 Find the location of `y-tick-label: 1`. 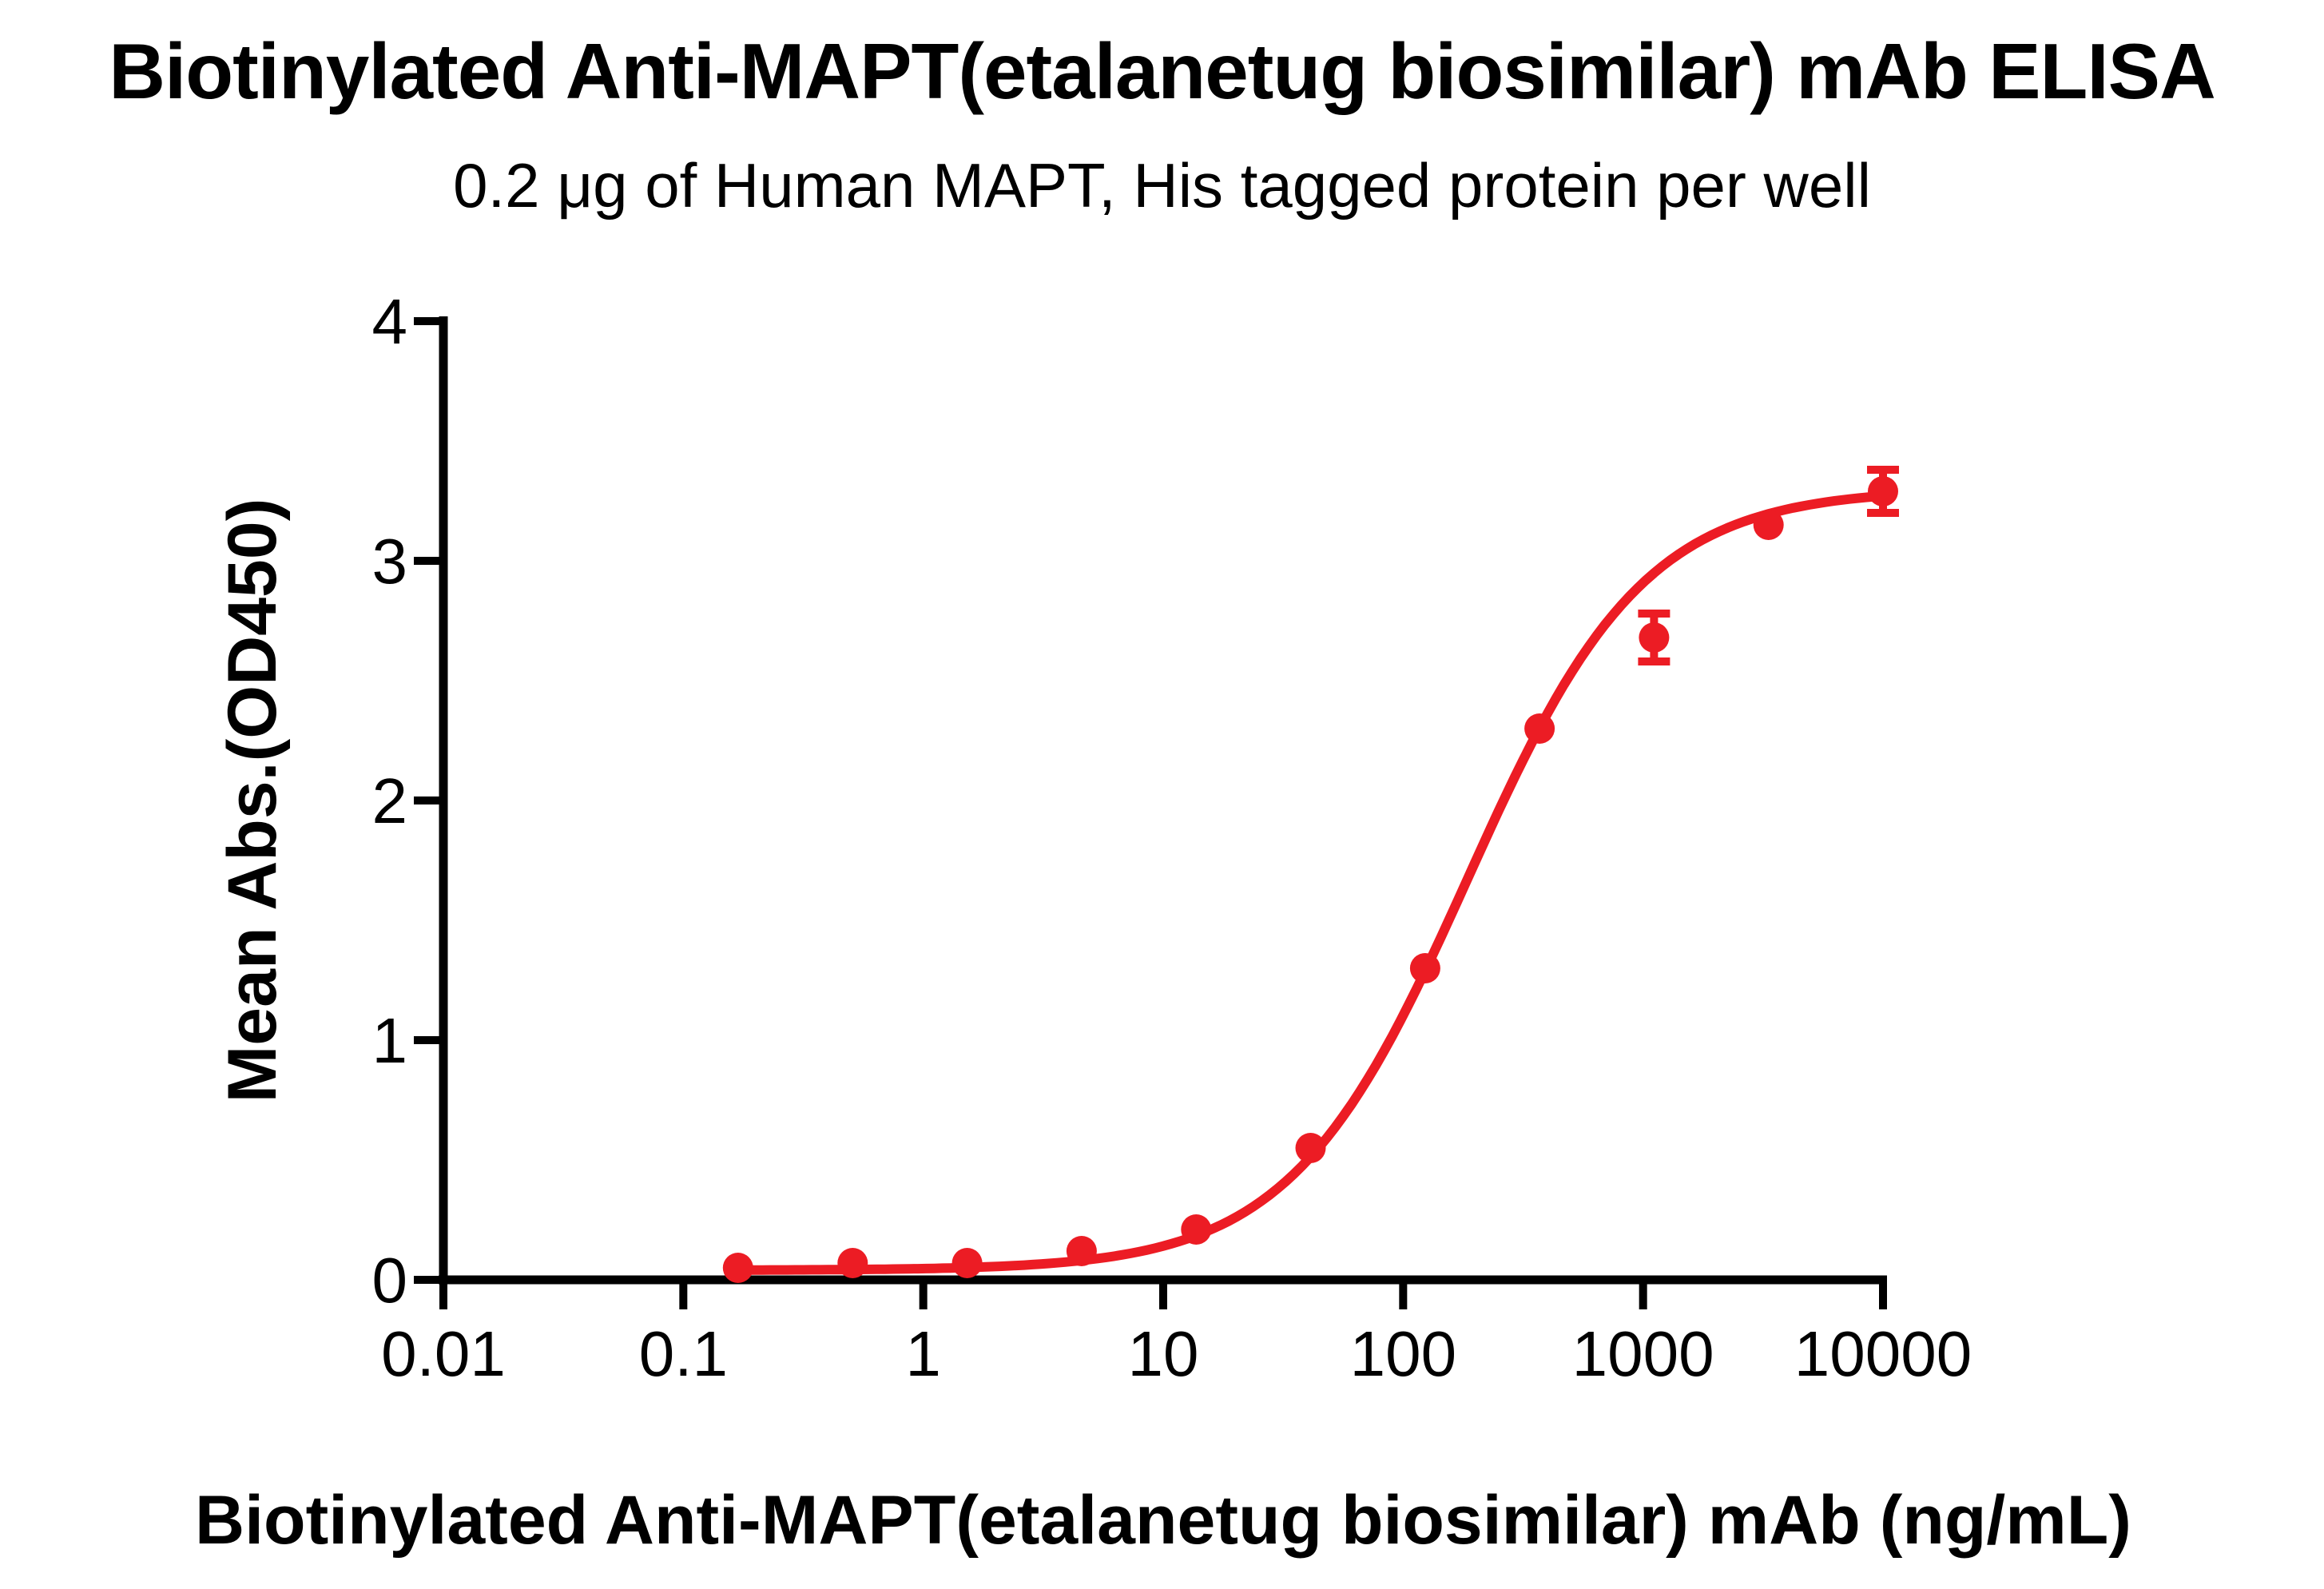

y-tick-label: 1 is located at coordinates (390, 1040).